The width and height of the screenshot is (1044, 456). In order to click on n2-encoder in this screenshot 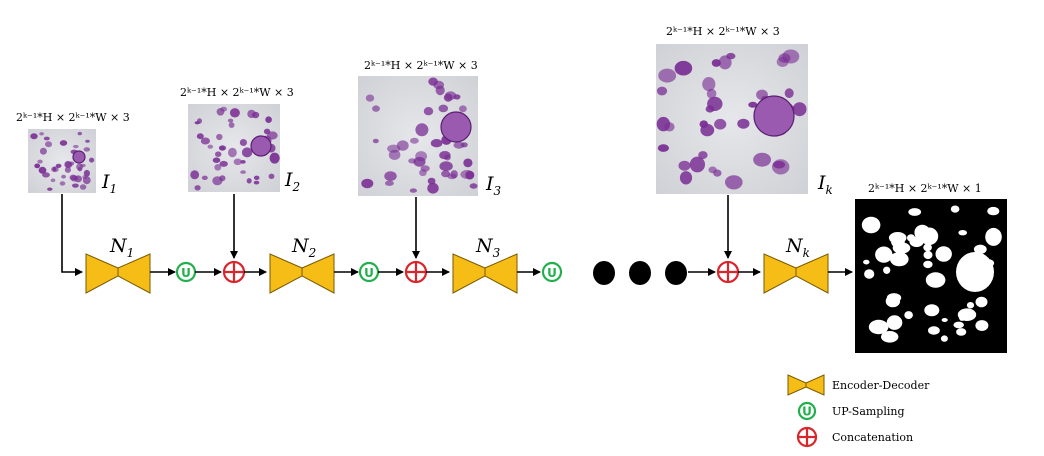, I will do `click(286, 273)`.